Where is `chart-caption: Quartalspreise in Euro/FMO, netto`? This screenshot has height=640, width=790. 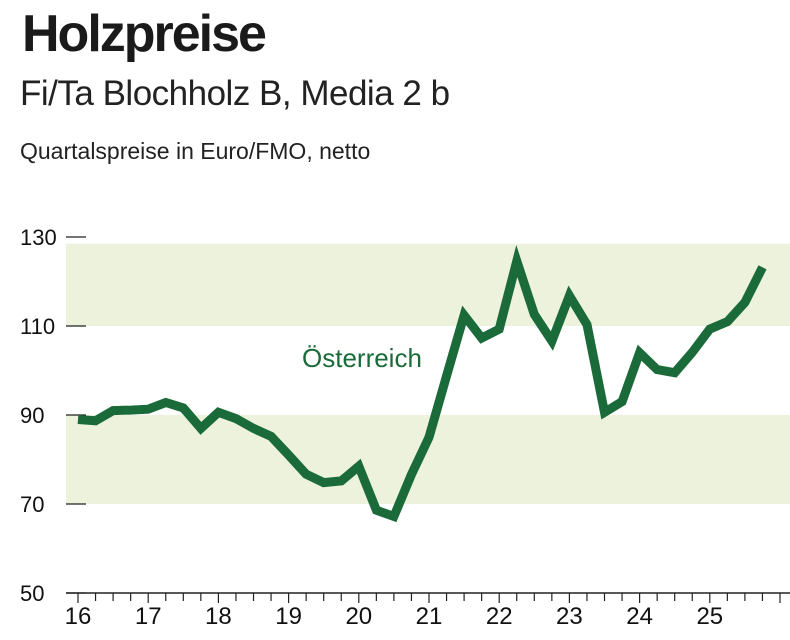 chart-caption: Quartalspreise in Euro/FMO, netto is located at coordinates (195, 151).